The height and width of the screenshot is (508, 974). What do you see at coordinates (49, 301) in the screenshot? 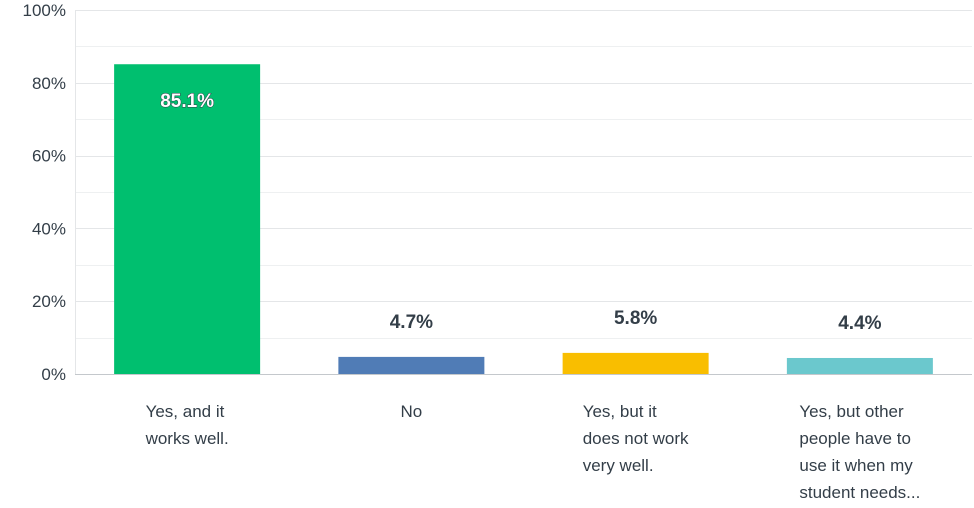
I see `y-tick-label: 20%` at bounding box center [49, 301].